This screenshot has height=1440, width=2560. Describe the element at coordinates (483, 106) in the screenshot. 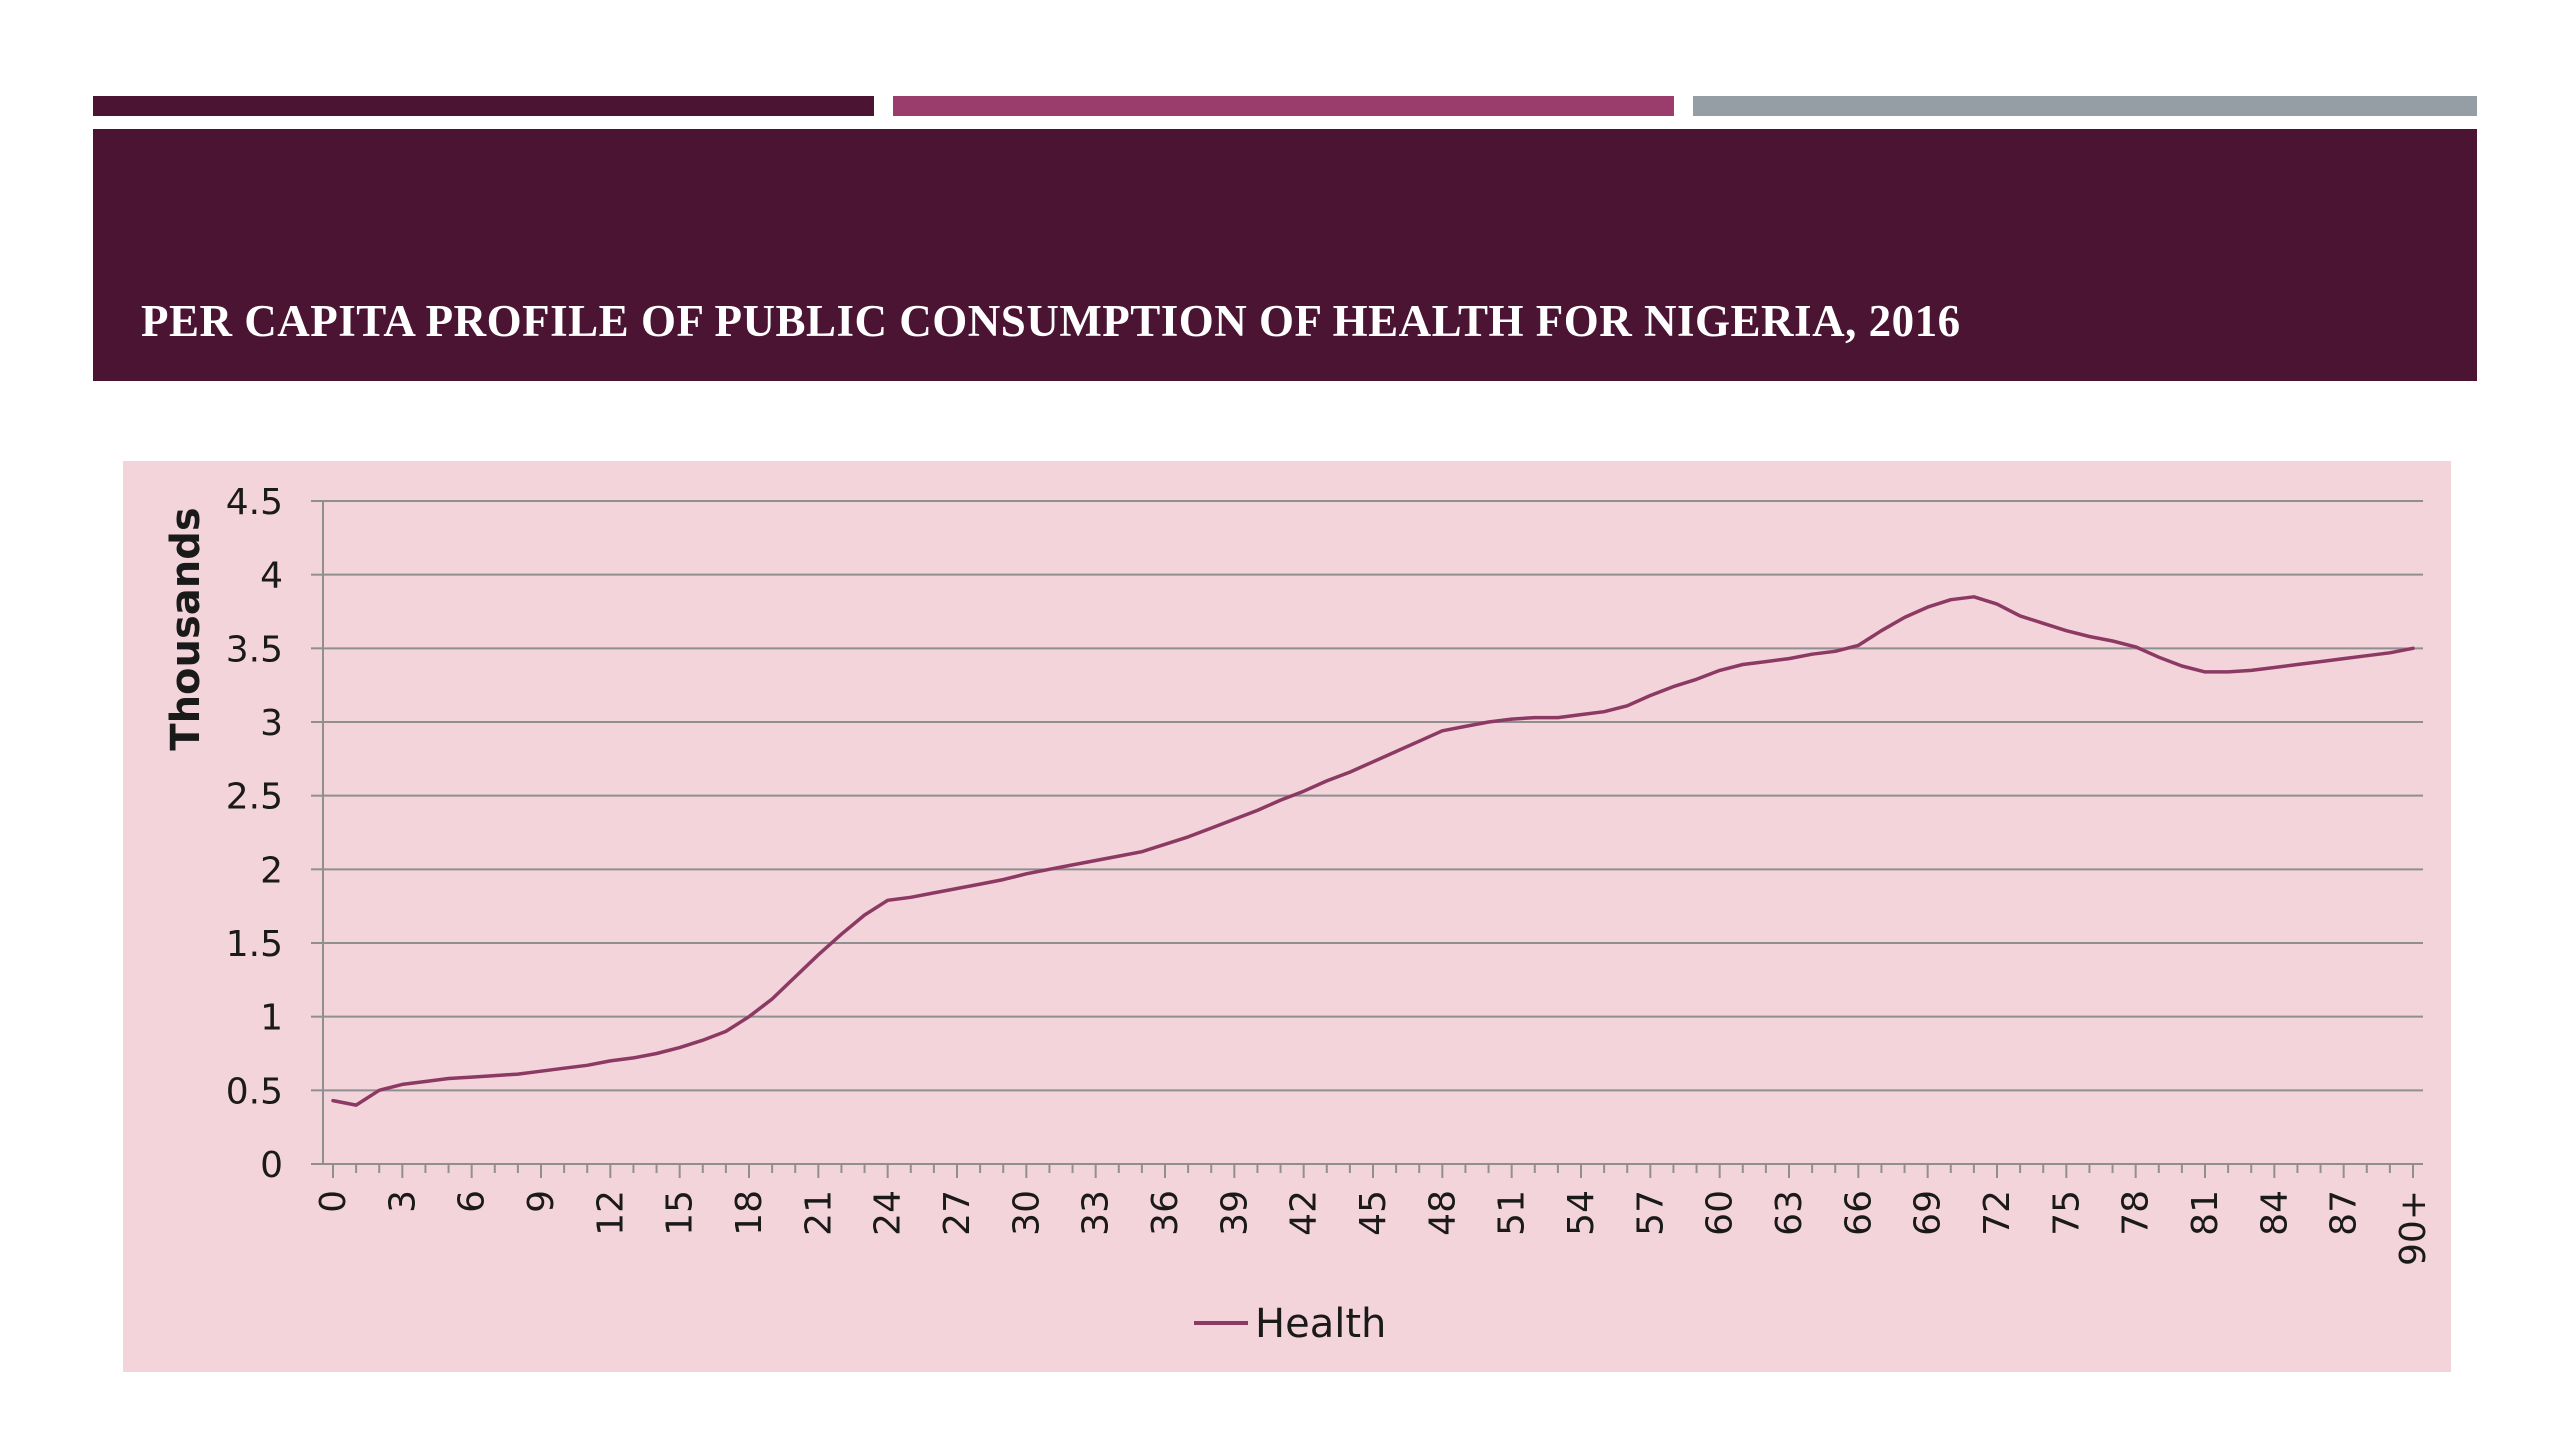

I see `accent-bar-dark` at that location.